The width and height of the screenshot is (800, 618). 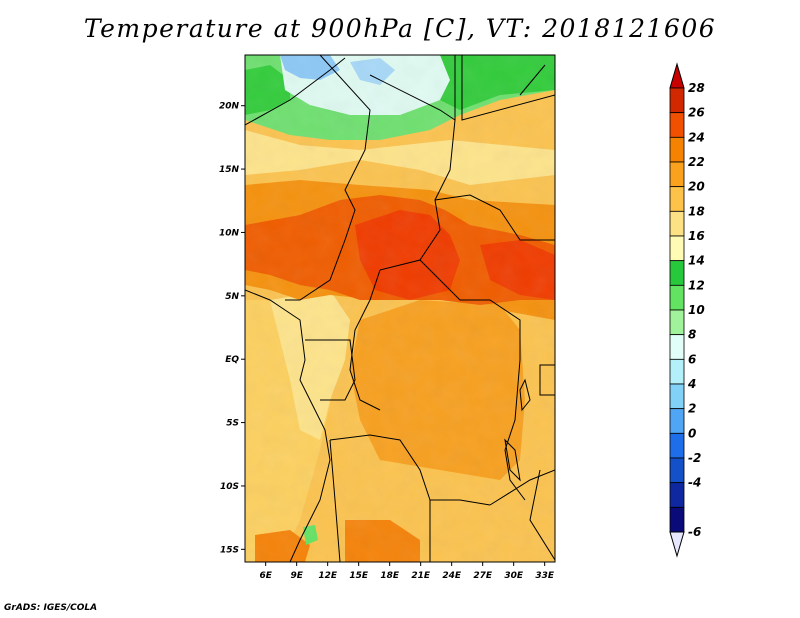 I want to click on lat-tick-label: EQ, so click(x=232, y=360).